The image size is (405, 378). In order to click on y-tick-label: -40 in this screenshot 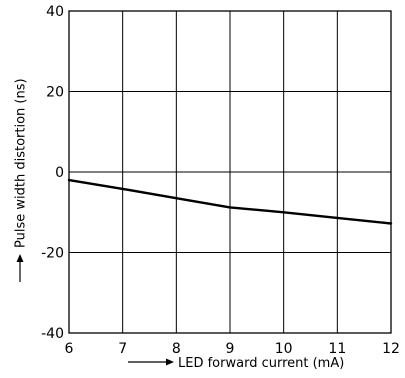, I will do `click(52, 334)`.